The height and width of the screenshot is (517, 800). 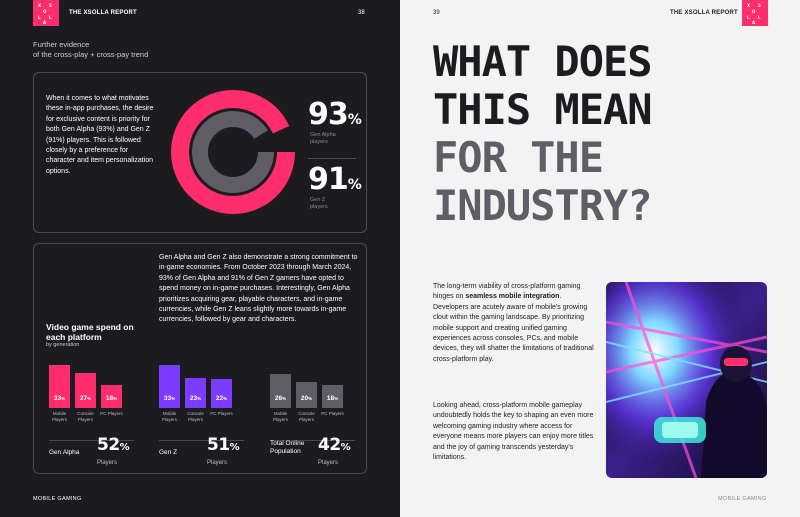 What do you see at coordinates (436, 13) in the screenshot?
I see `page-number: 39` at bounding box center [436, 13].